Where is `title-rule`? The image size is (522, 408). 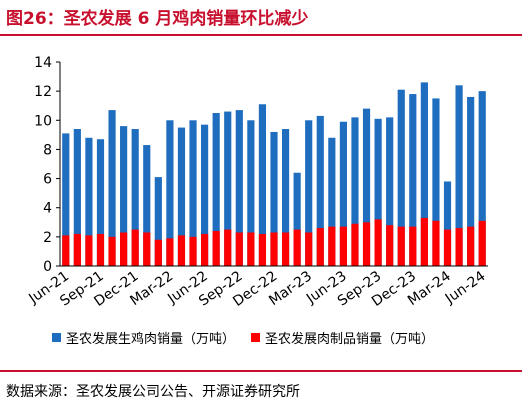 title-rule is located at coordinates (261, 35).